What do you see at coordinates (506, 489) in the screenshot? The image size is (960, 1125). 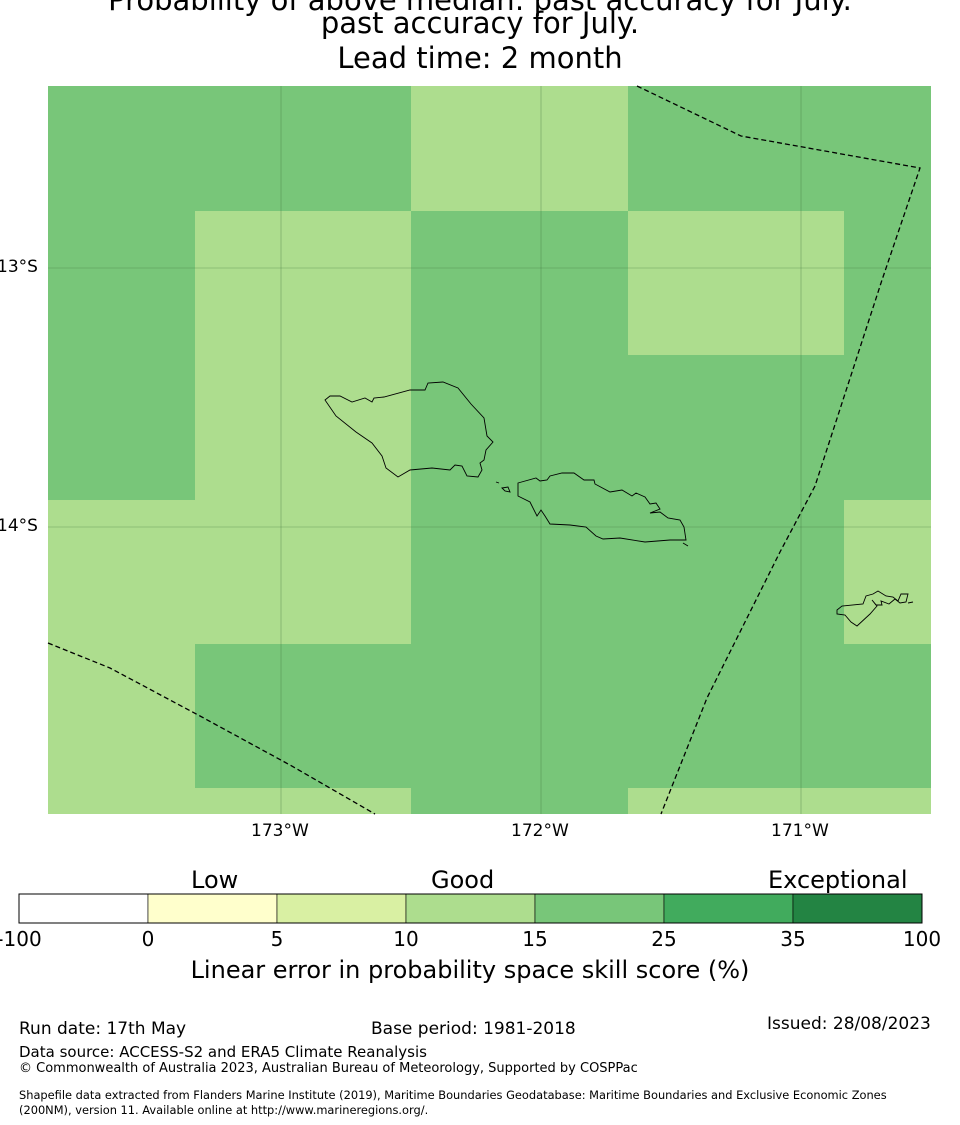 I see `manono-islet` at bounding box center [506, 489].